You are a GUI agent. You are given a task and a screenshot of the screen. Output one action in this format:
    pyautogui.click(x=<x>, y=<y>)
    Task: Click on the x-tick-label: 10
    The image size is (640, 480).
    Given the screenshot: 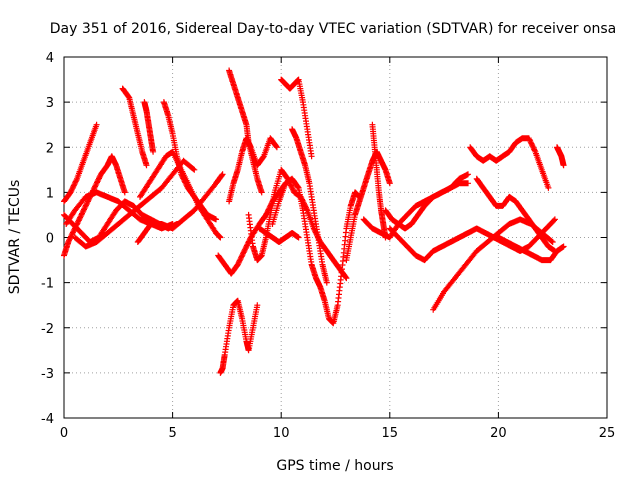 What is the action you would take?
    pyautogui.click(x=281, y=433)
    